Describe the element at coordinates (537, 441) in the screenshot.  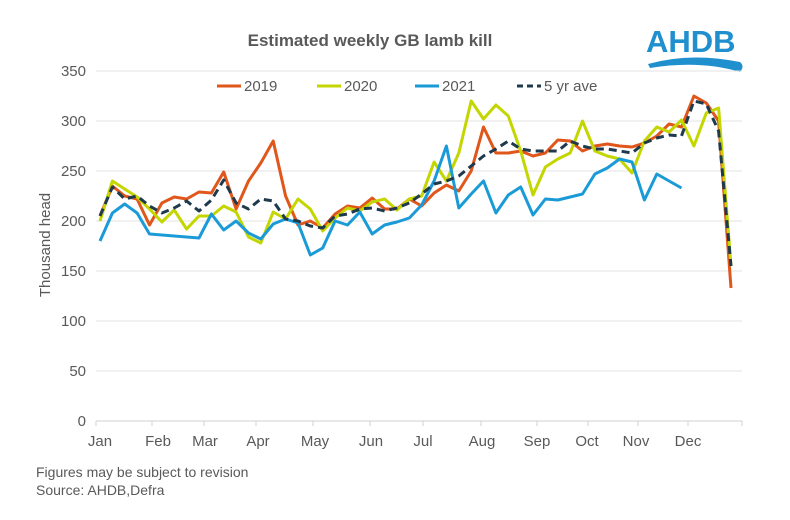
I see `x-tick-label: Sep` at that location.